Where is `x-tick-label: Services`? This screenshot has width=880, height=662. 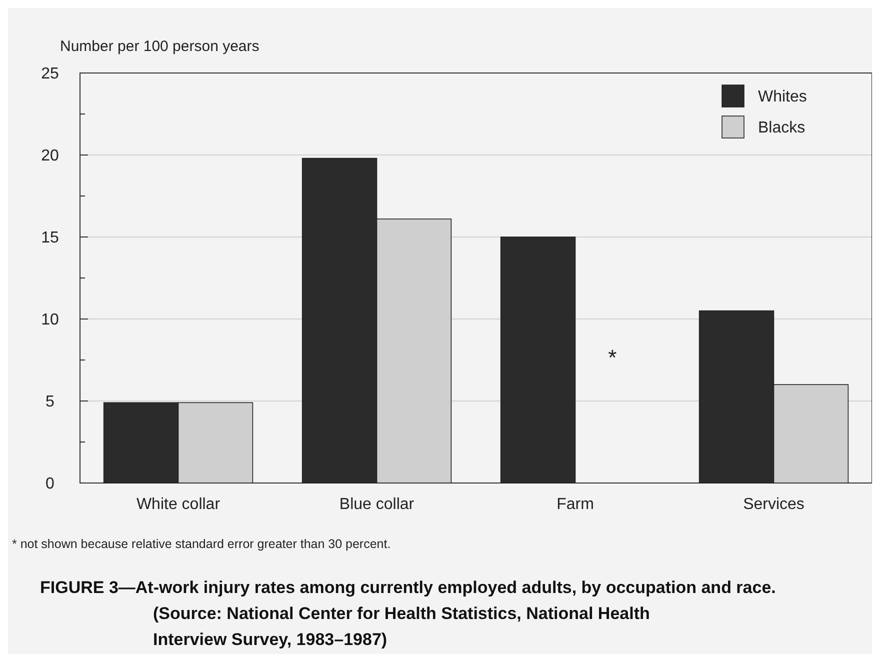
x-tick-label: Services is located at coordinates (773, 504).